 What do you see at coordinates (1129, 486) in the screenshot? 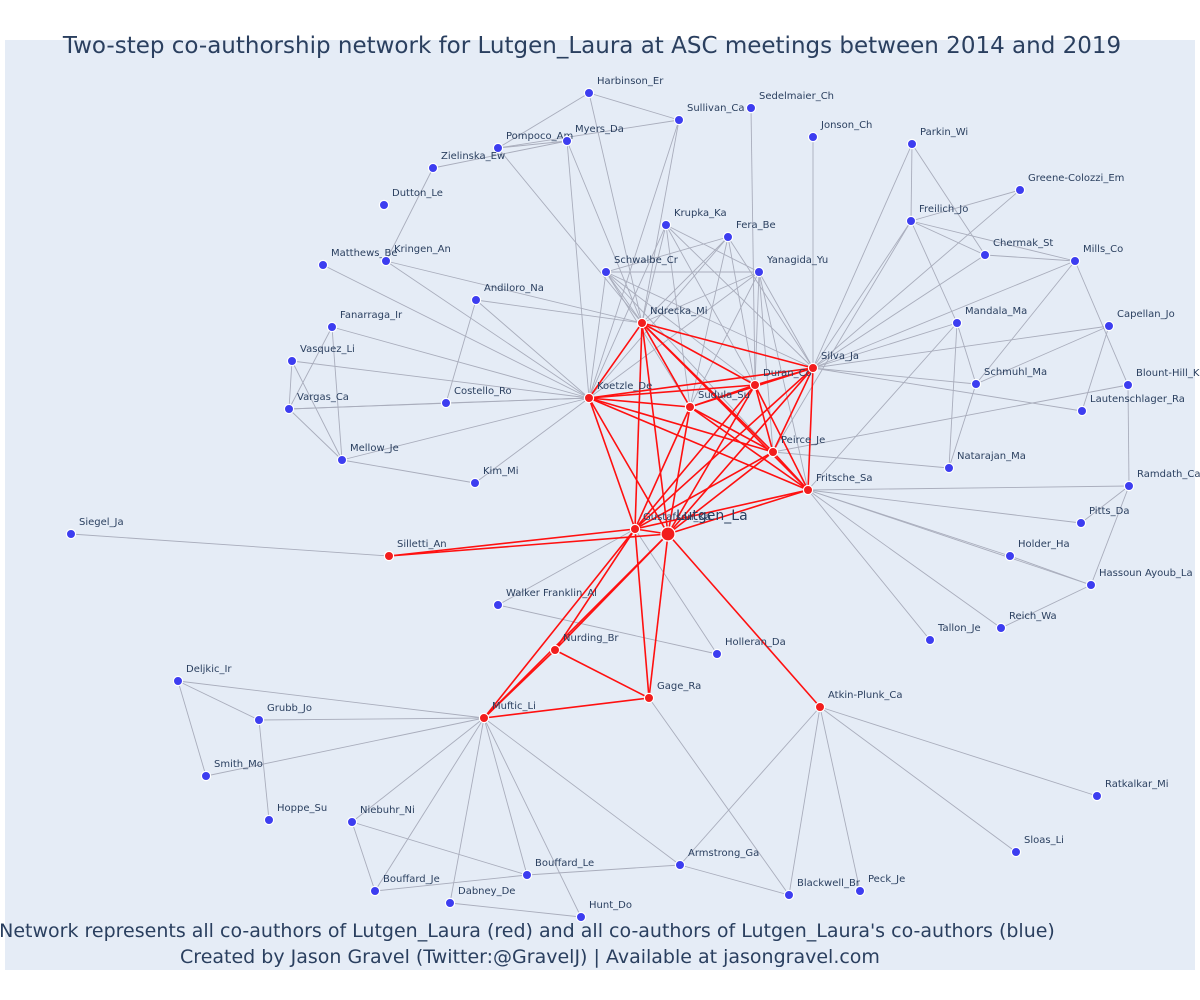
I see `node-marker-ramdath-ca` at bounding box center [1129, 486].